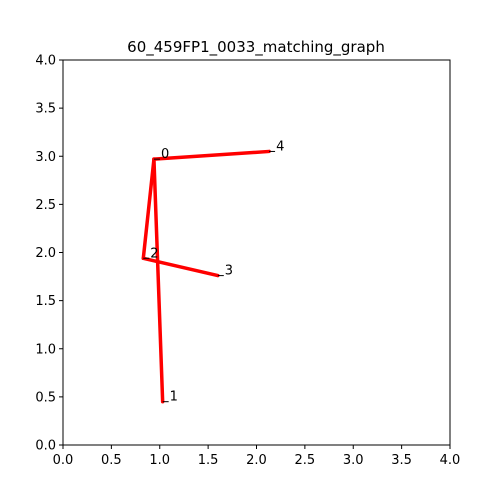  I want to click on node-label-1: 1, so click(174, 397).